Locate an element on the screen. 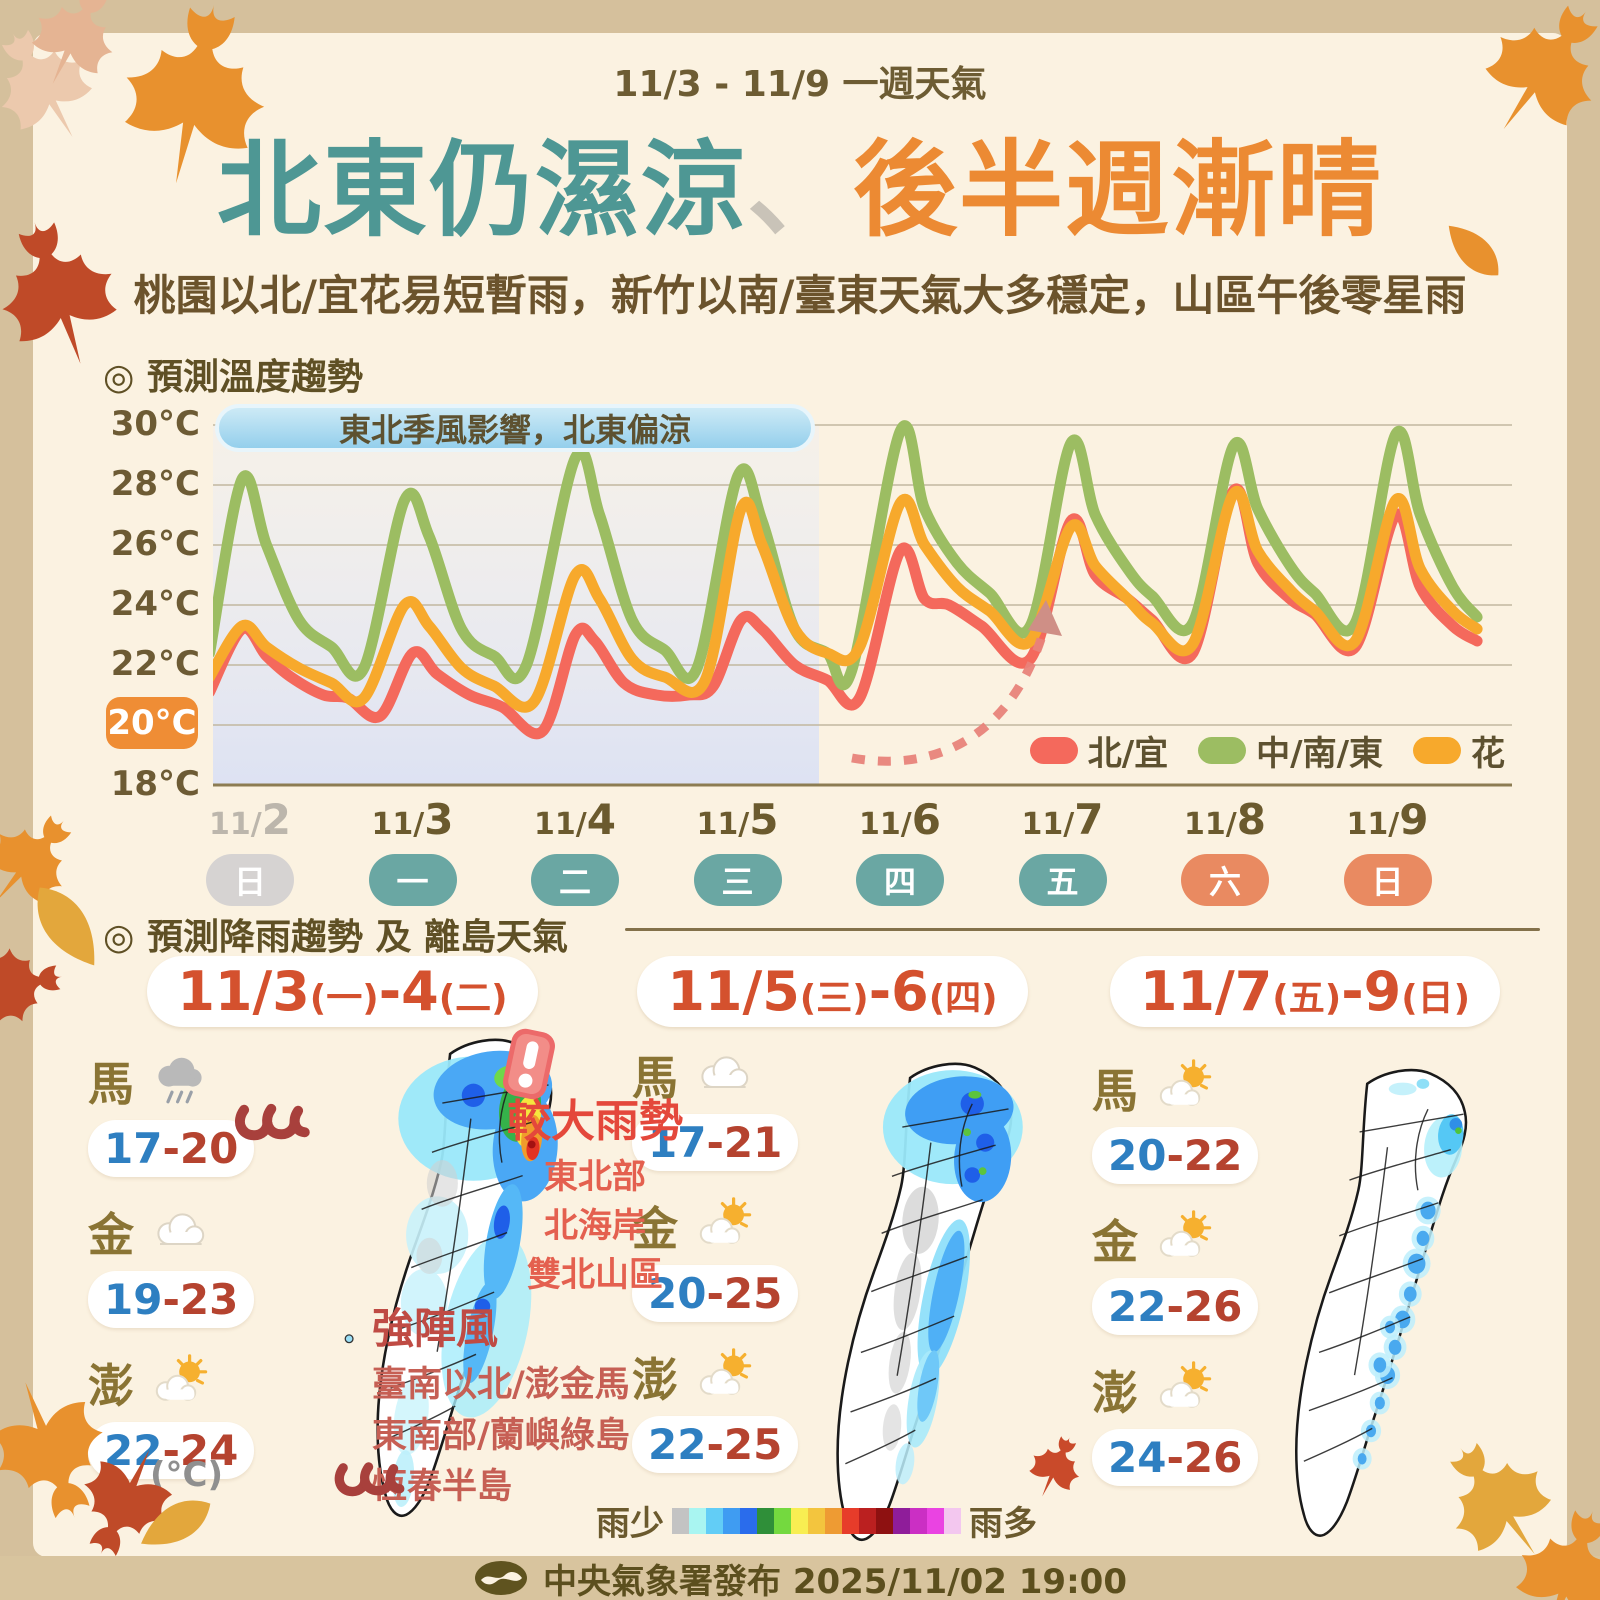 This screenshot has width=1600, height=1600. rain-intensity-legend: 雨少 雨多 is located at coordinates (816, 1520).